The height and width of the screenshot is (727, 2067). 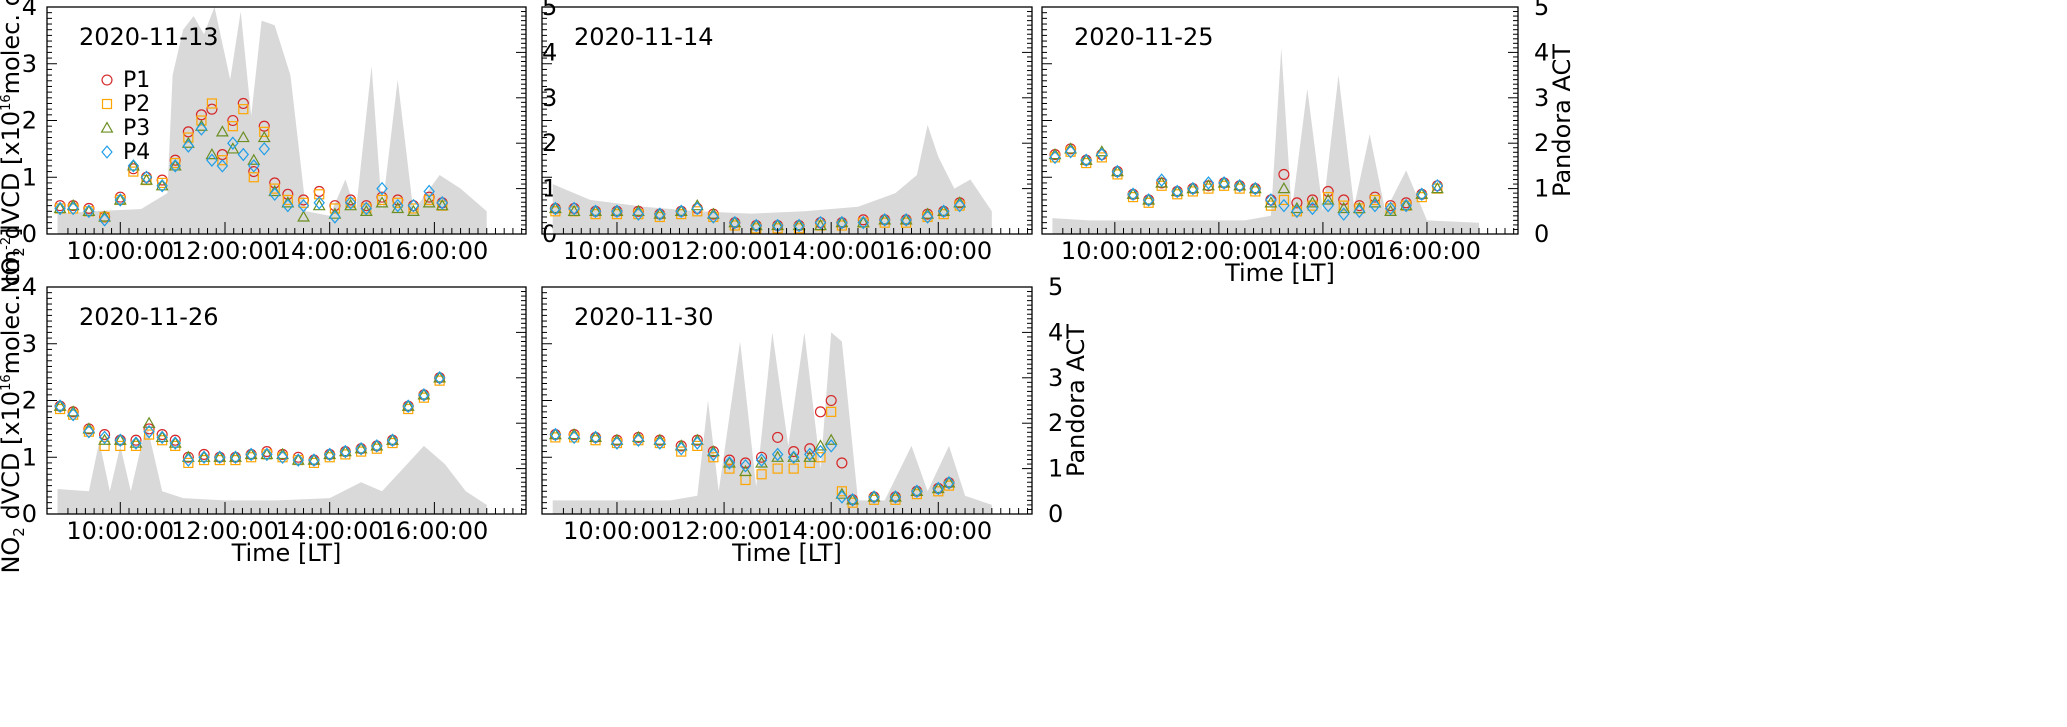 I want to click on x-tick-label: 10:00:00, so click(x=120, y=531).